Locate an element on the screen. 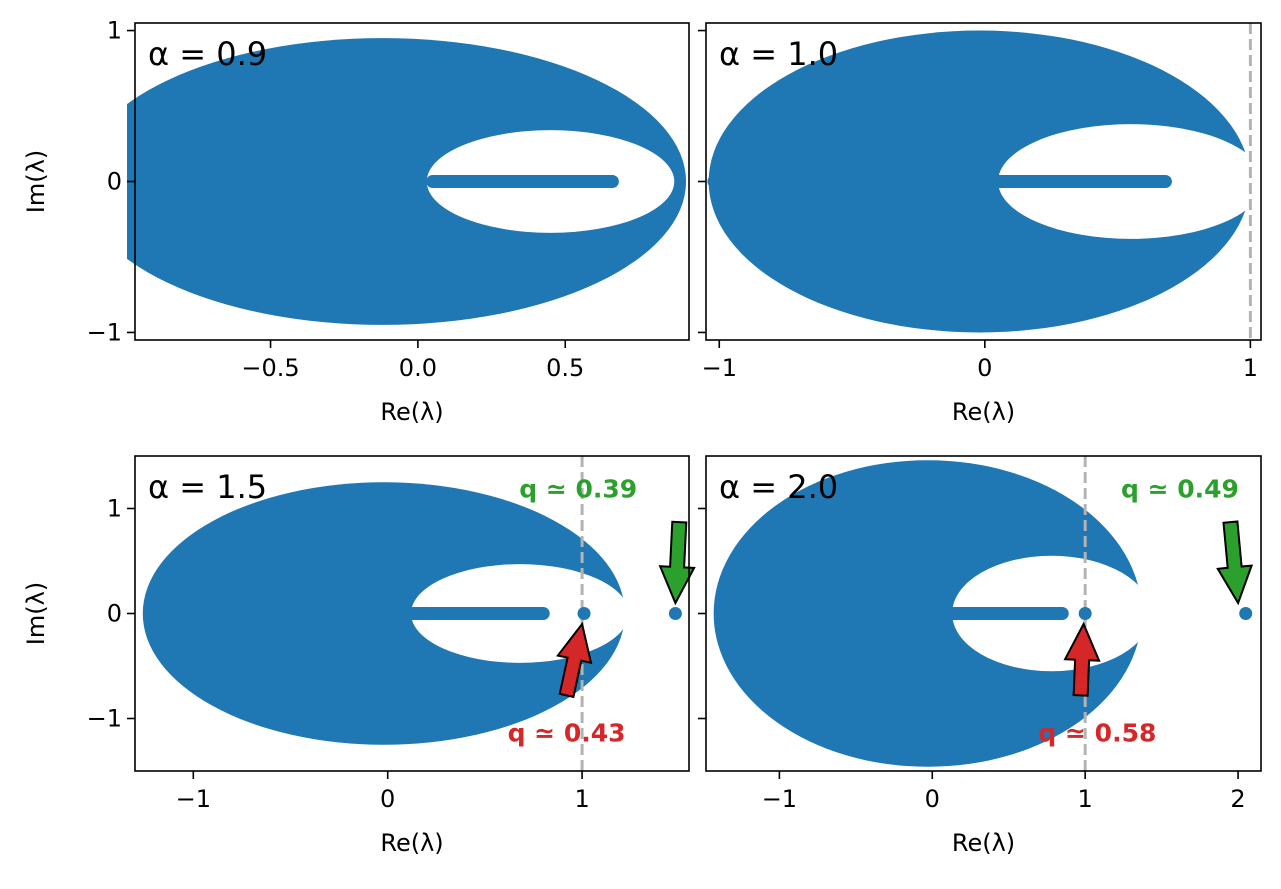 Image resolution: width=1281 pixels, height=889 pixels. annotation-label: q ≃ 0.39 is located at coordinates (578, 489).